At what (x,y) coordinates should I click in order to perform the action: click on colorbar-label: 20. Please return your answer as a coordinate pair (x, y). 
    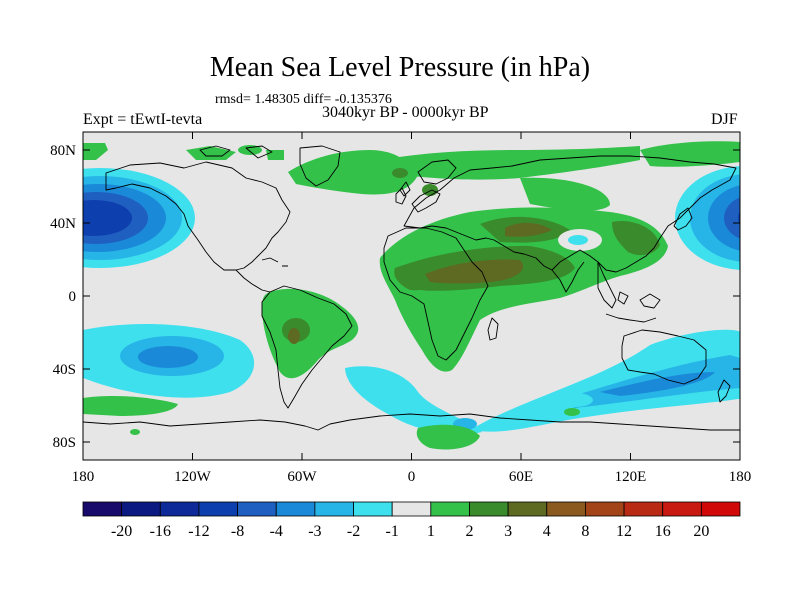
    Looking at the image, I should click on (701, 531).